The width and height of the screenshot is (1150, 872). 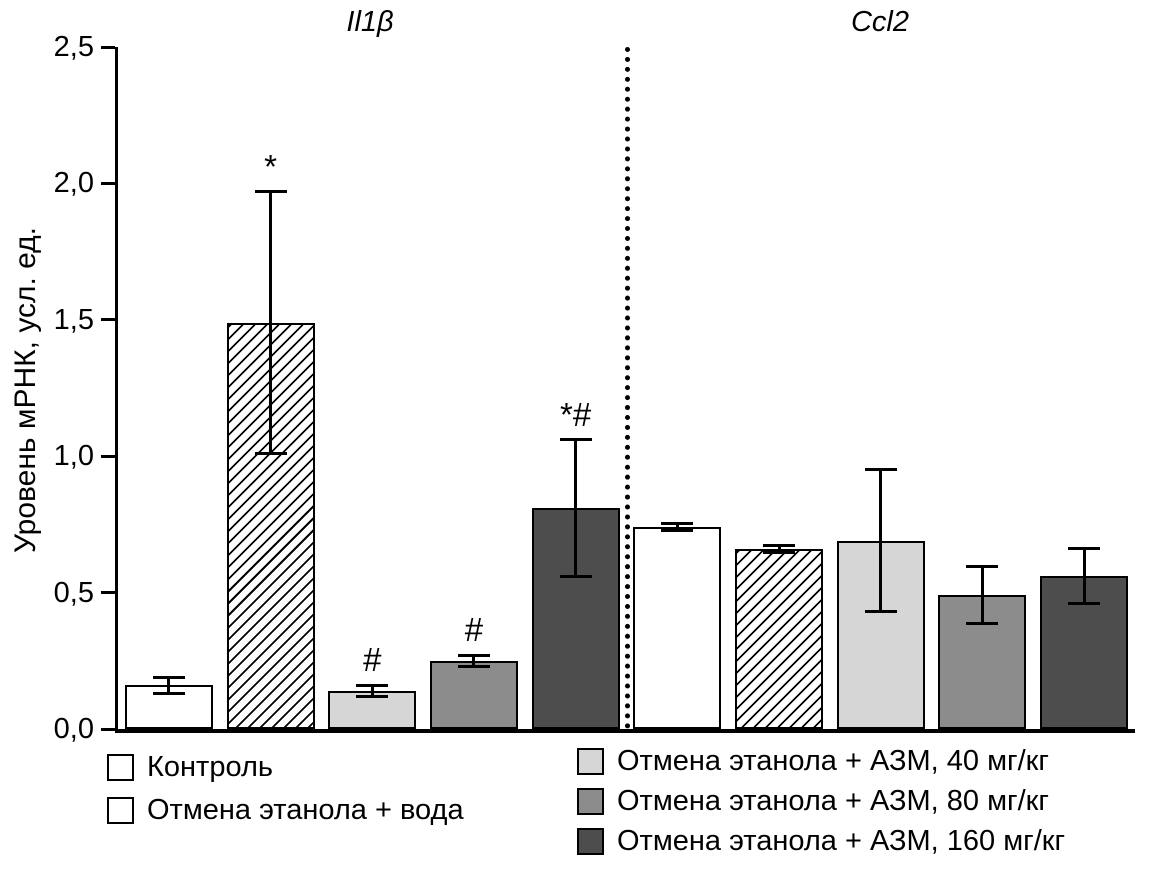 I want to click on legend-item-azm-160: Отмена этанола + АЗМ, 160 мг/кг, so click(x=821, y=841).